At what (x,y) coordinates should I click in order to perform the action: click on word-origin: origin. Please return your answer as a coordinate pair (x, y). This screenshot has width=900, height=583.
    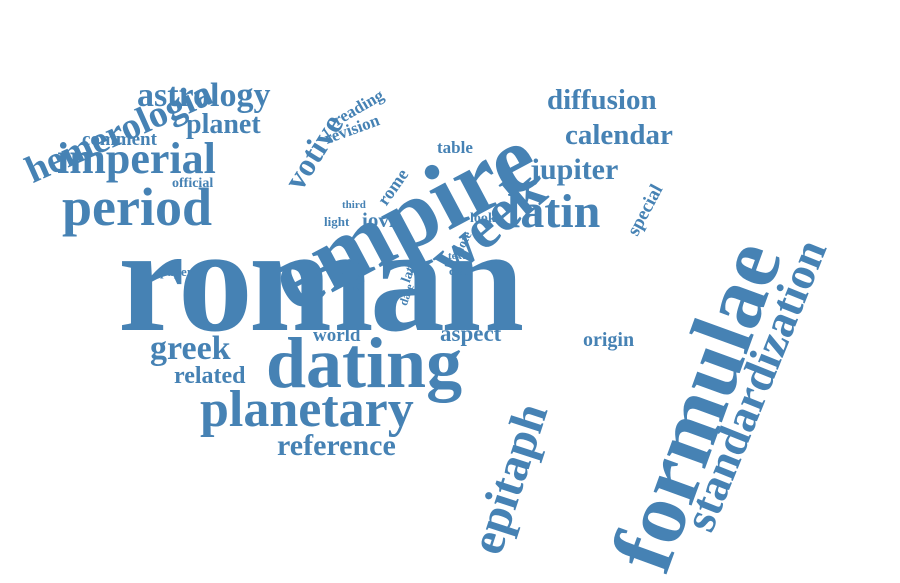
    Looking at the image, I should click on (609, 340).